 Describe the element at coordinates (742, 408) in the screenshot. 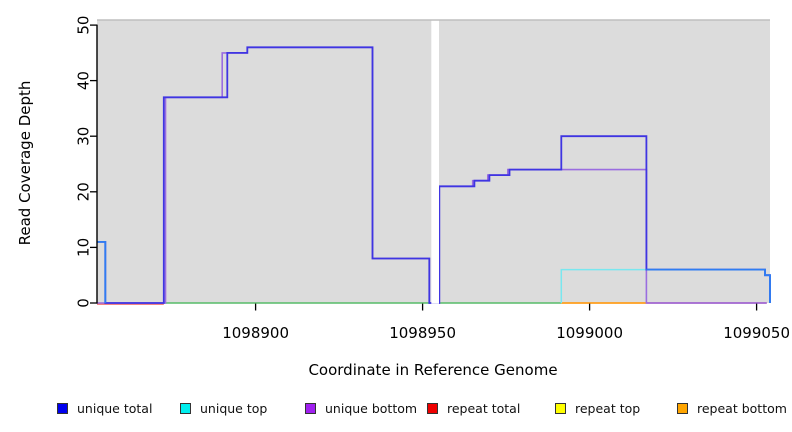

I see `legend-label: repeat bottom` at that location.